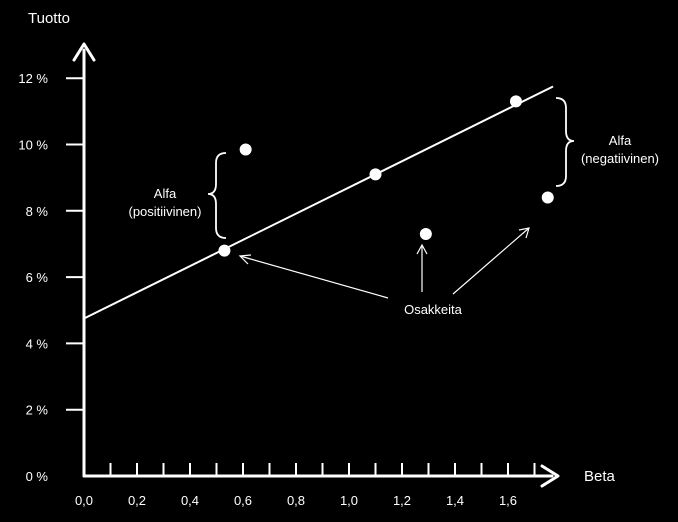 The height and width of the screenshot is (522, 678). What do you see at coordinates (49, 18) in the screenshot?
I see `y-axis-title: Tuotto` at bounding box center [49, 18].